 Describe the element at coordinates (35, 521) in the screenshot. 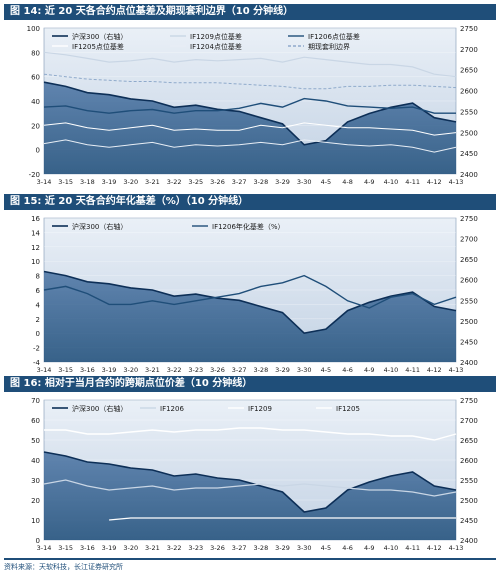

I see `y-tick-label: 10` at that location.